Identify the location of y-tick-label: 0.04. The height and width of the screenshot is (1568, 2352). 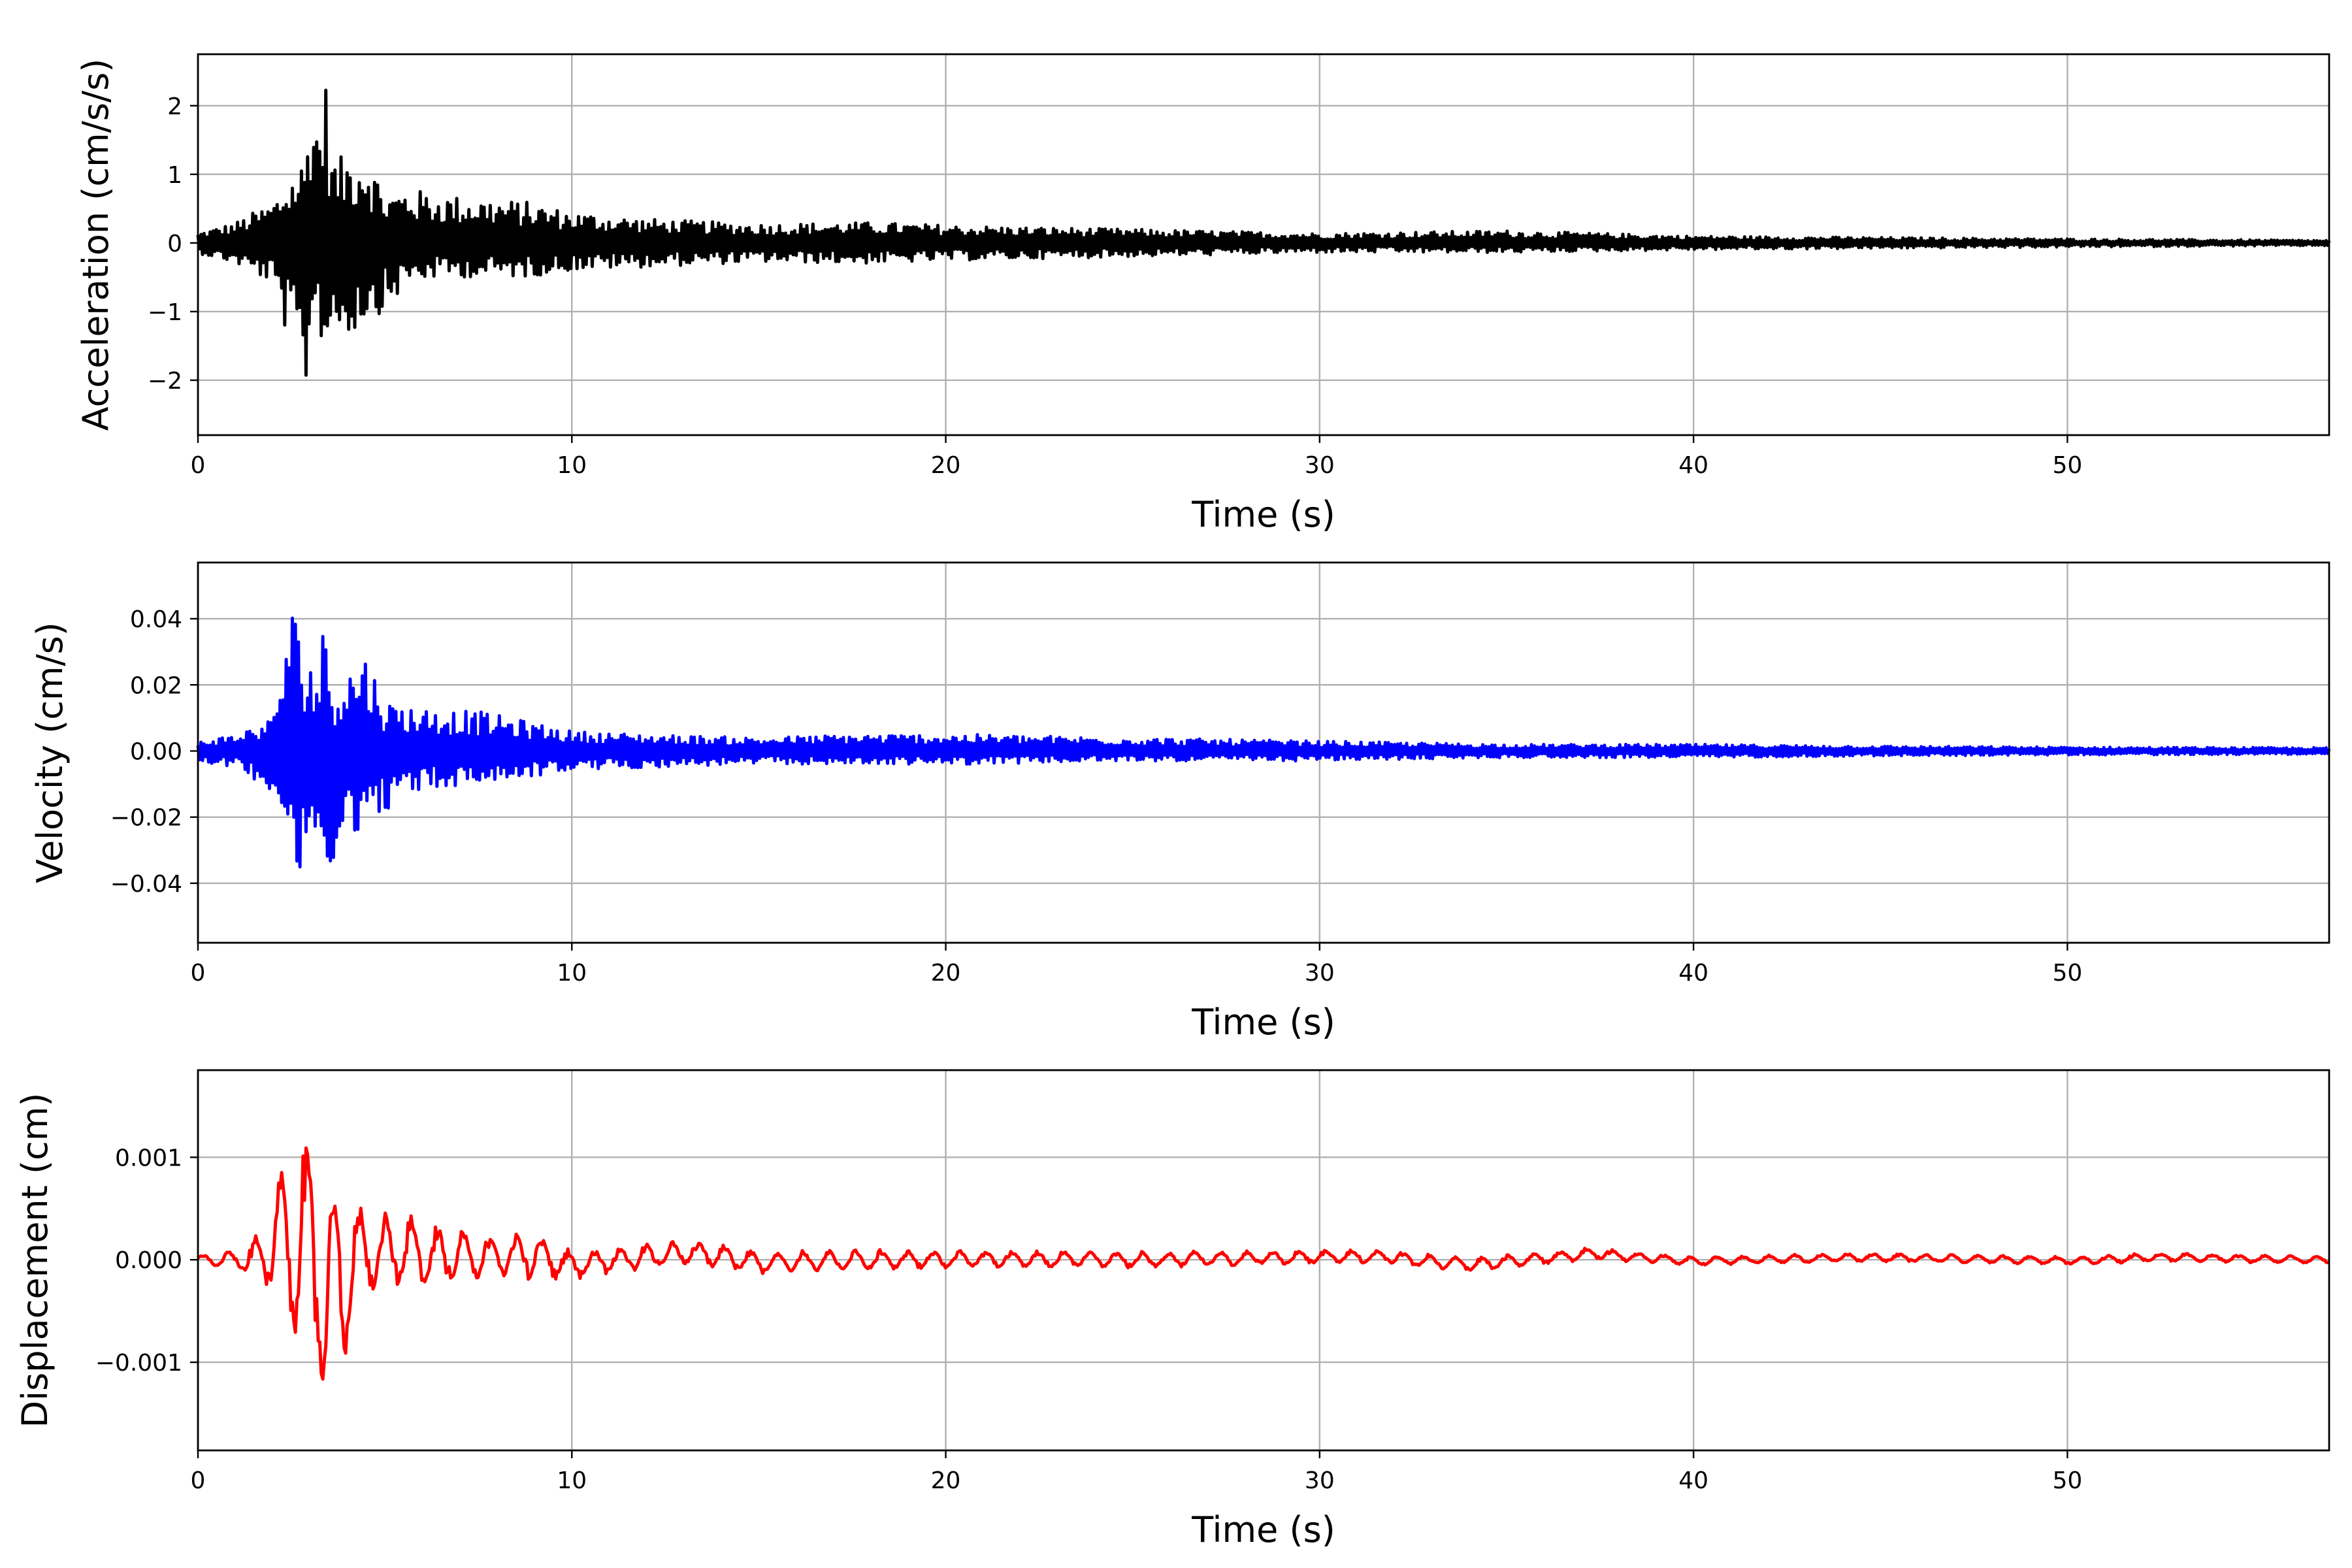
(156, 619).